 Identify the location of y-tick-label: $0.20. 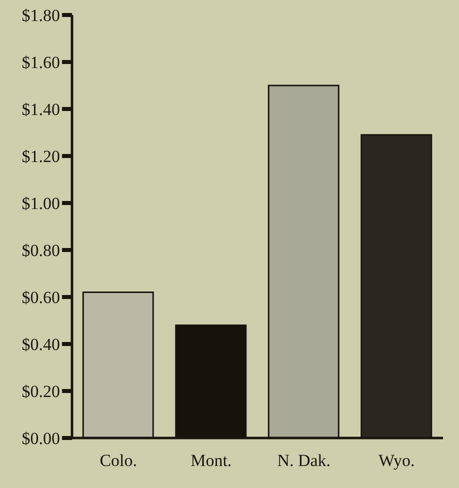
(41, 392).